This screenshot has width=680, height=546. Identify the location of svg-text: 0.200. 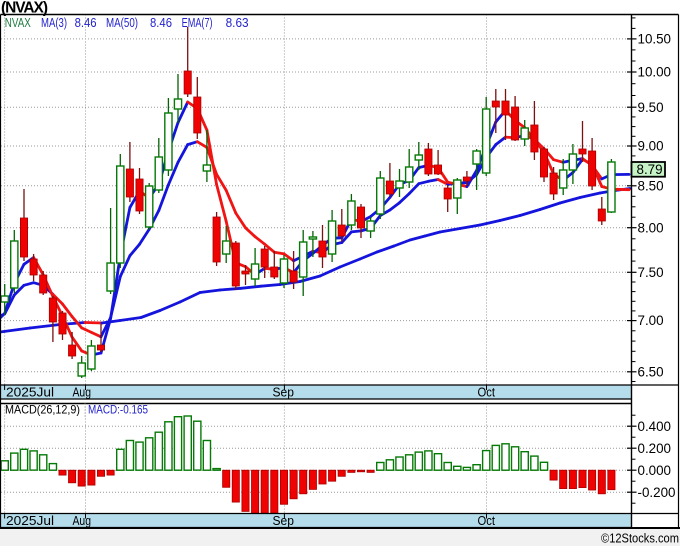
(655, 448).